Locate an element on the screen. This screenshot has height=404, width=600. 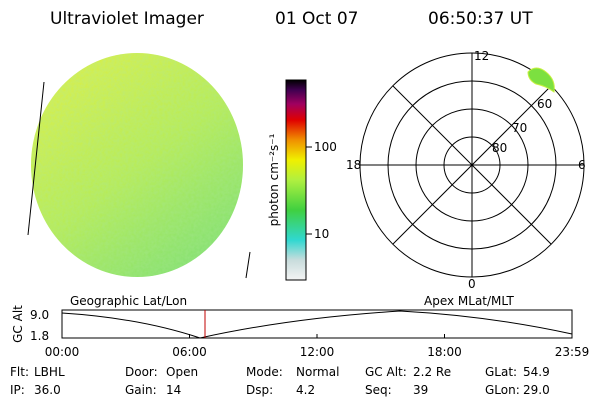
colorbar-tick: 100 is located at coordinates (325, 147).